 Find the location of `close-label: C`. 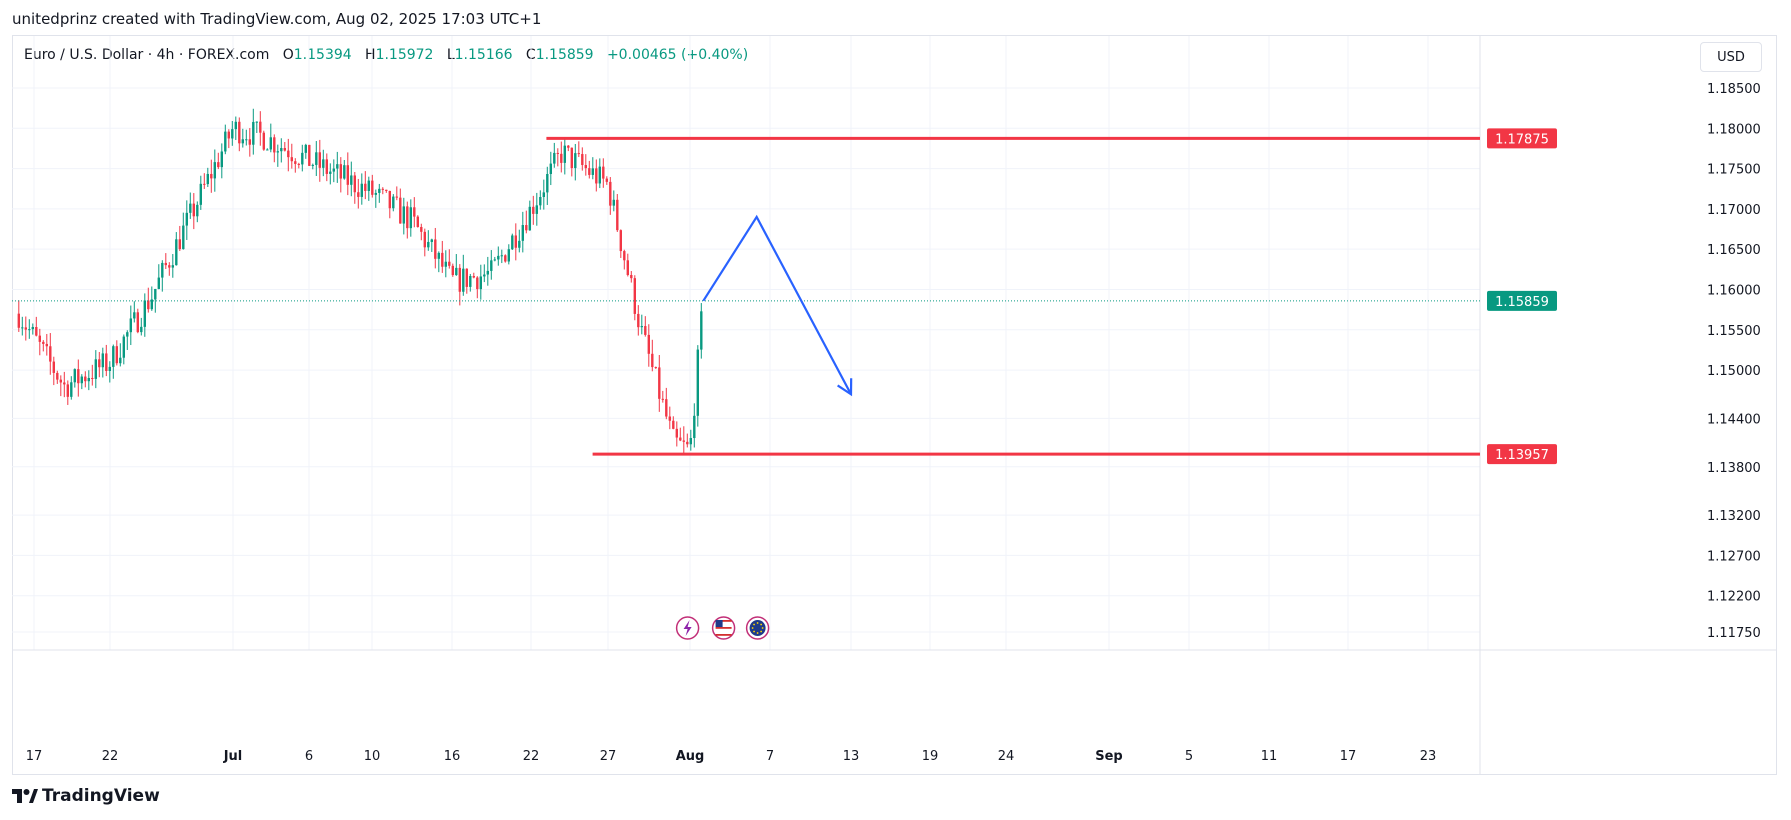

close-label: C is located at coordinates (530, 55).